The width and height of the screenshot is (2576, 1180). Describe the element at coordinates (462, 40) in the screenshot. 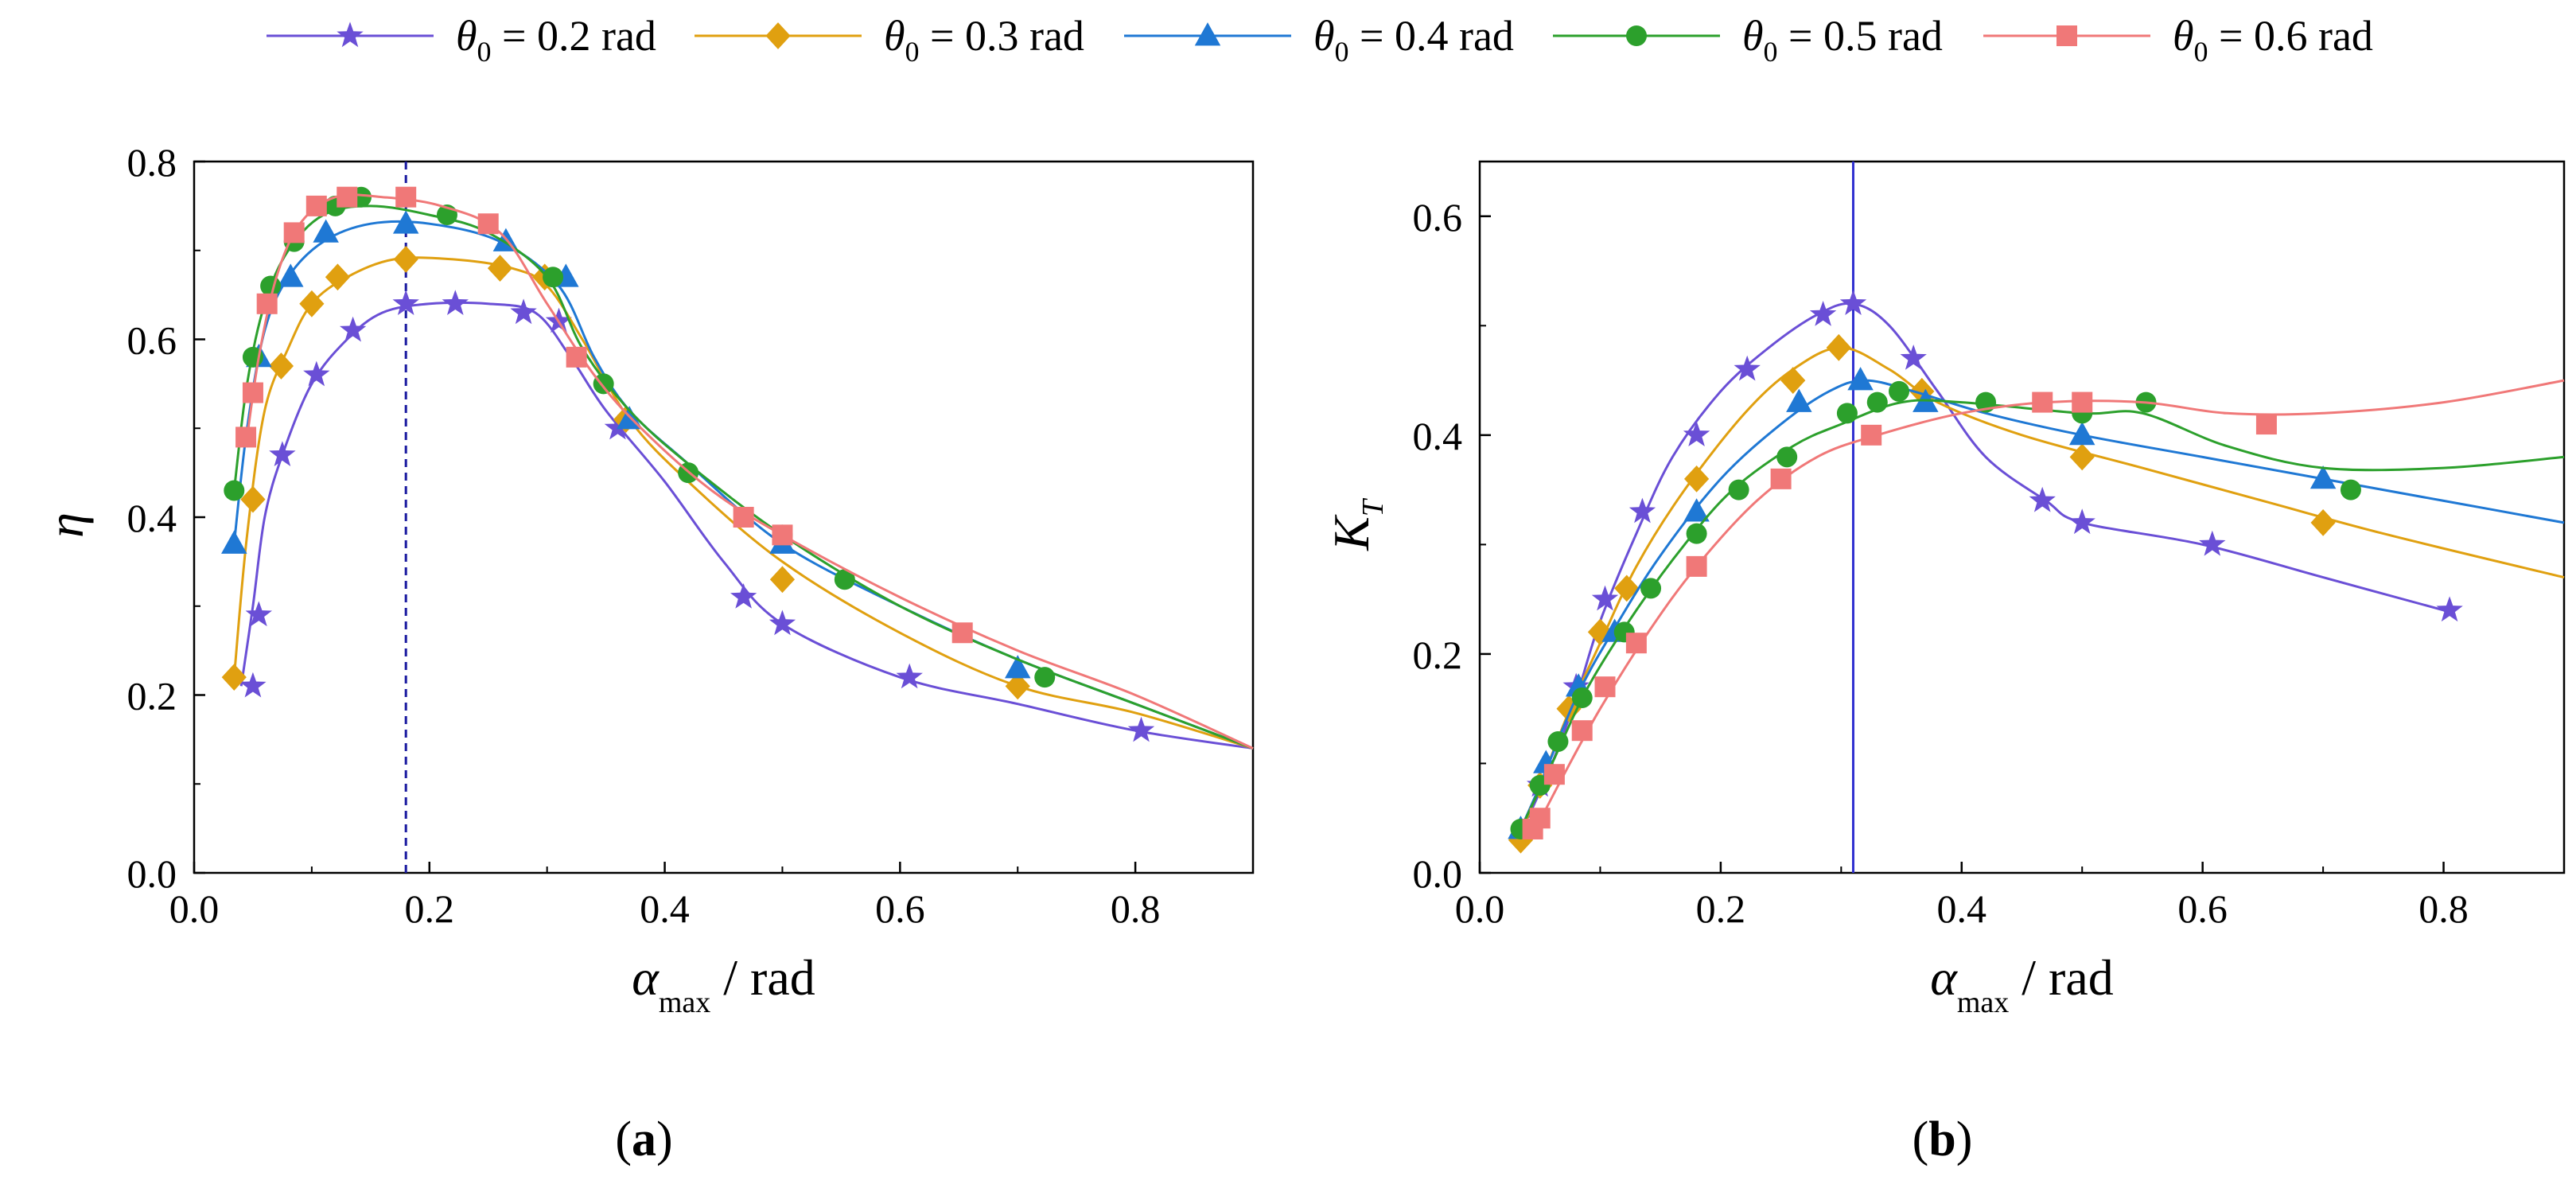

I see `legend-entry: θ0 = 0.2 rad` at that location.